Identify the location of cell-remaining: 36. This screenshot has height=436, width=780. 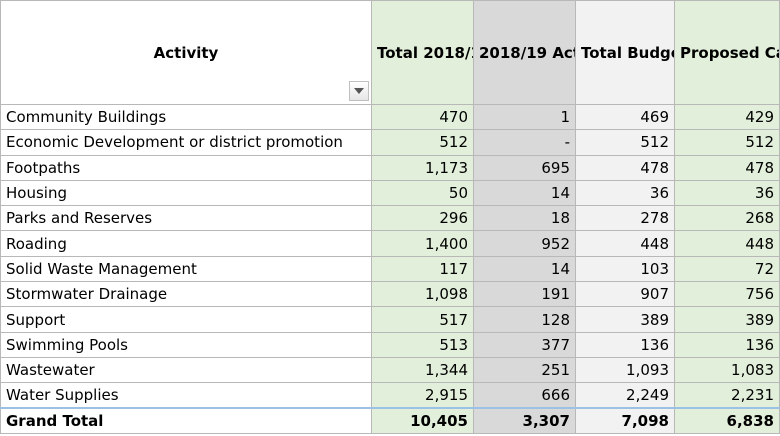
(625, 193).